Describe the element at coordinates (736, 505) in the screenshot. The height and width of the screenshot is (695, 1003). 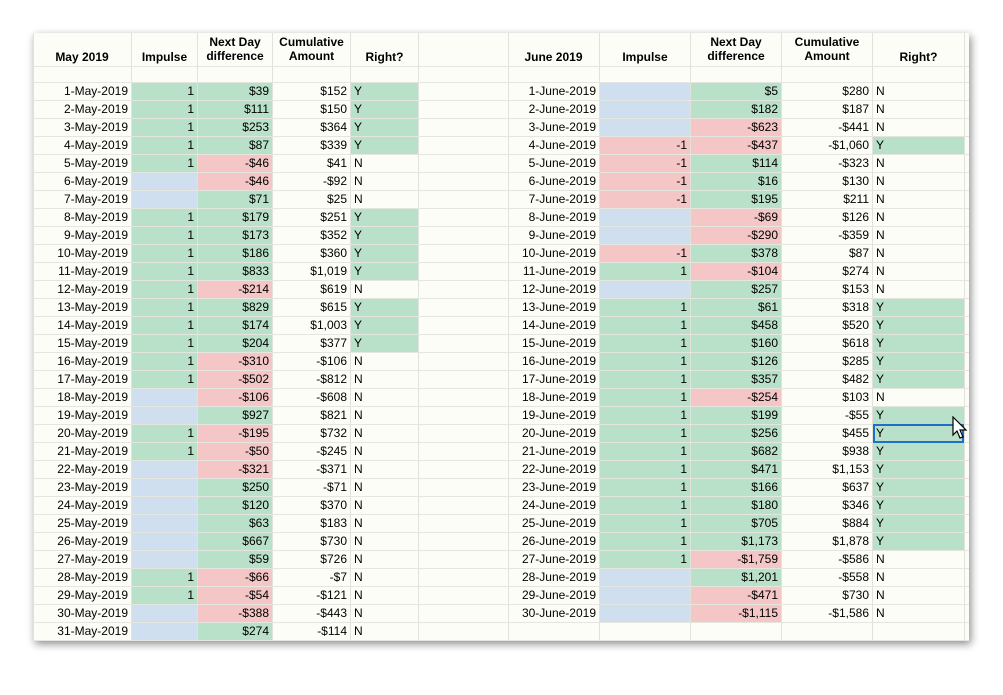
I see `june-cell-nextday: $180` at that location.